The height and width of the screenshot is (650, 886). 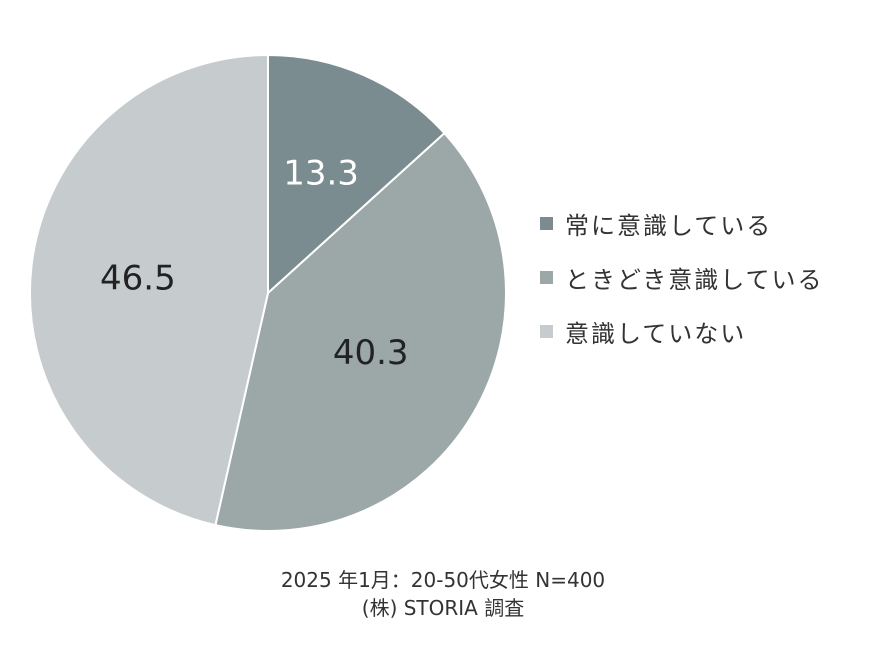 What do you see at coordinates (669, 225) in the screenshot?
I see `legend-label: 常に意識している` at bounding box center [669, 225].